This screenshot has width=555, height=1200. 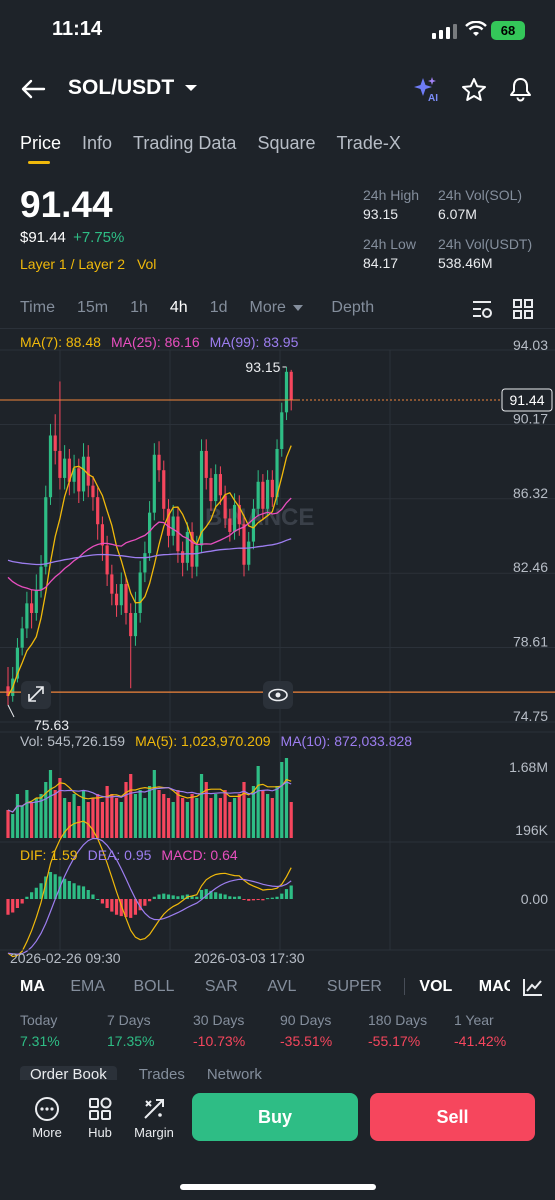 What do you see at coordinates (282, 986) in the screenshot?
I see `ind-avl: AVL` at bounding box center [282, 986].